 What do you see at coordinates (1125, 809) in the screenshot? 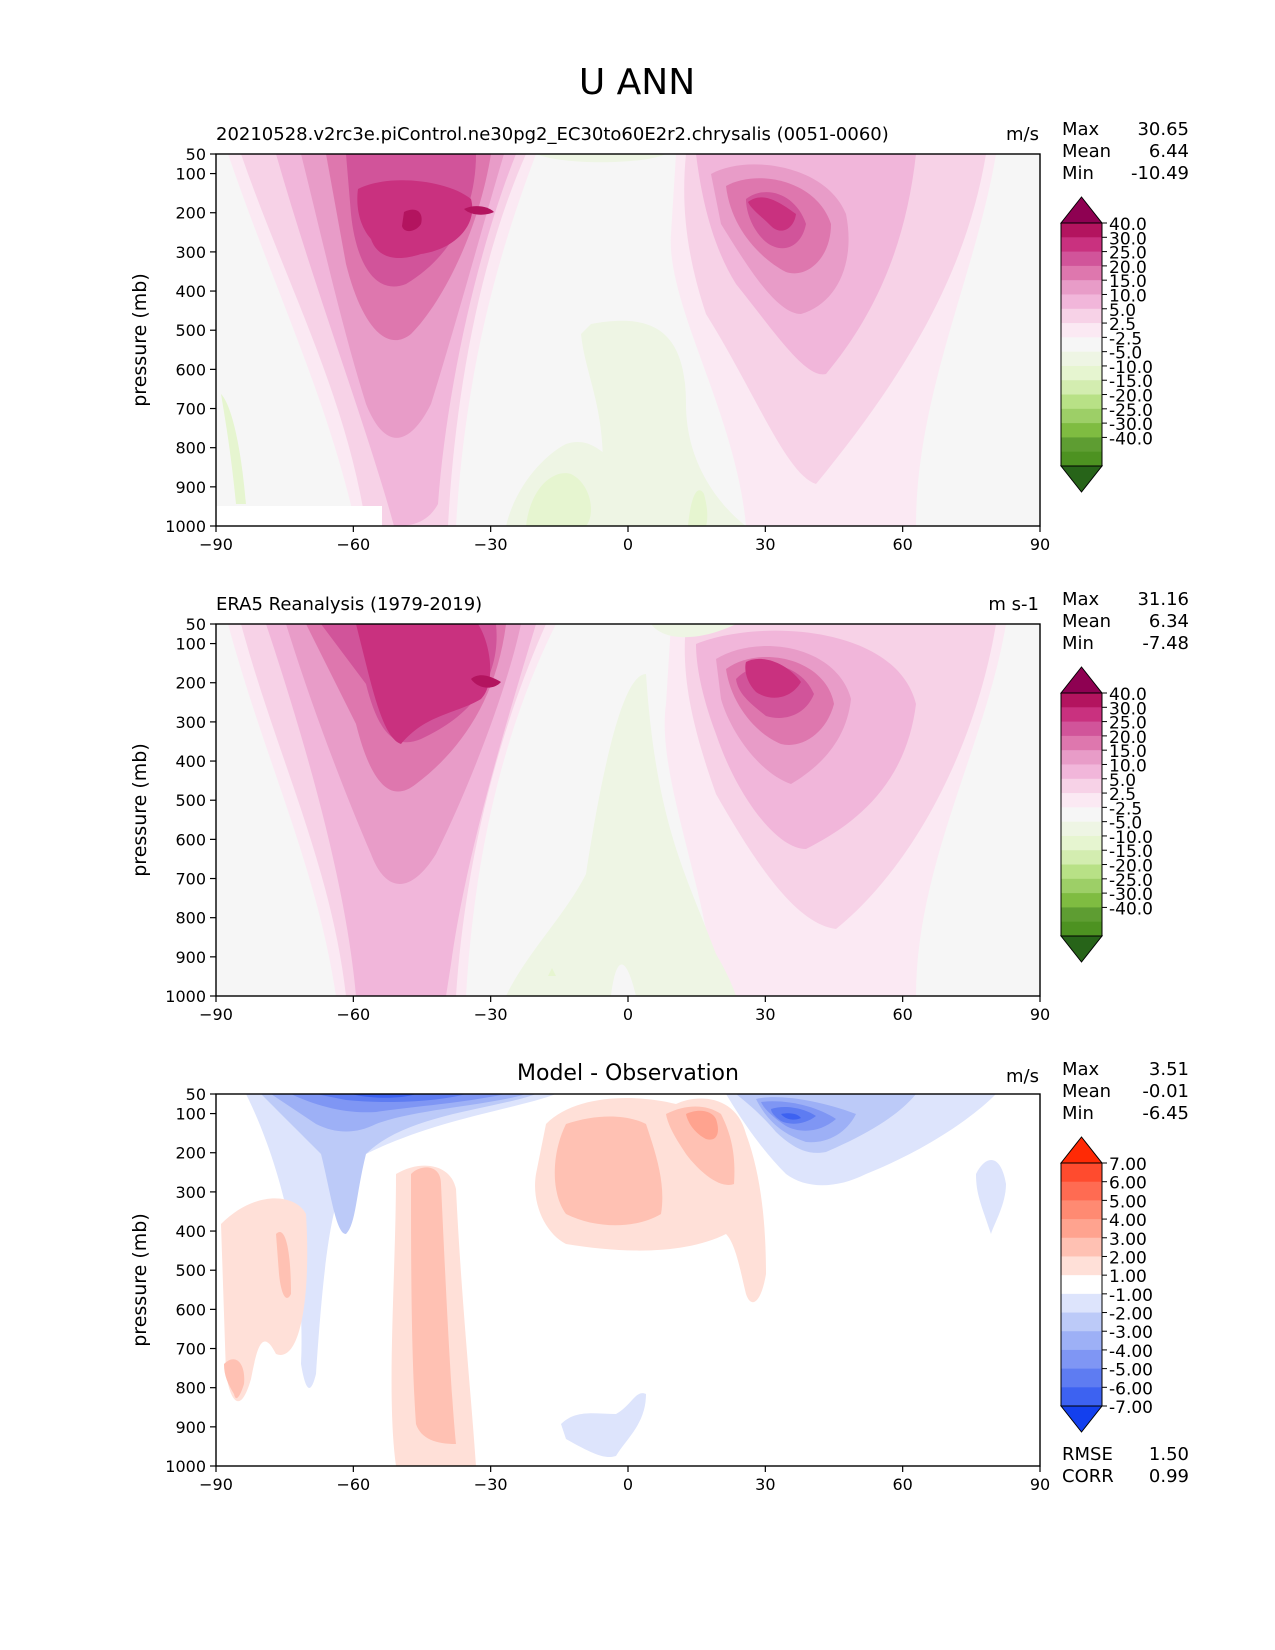
I see `colorbar-label: -2.5` at bounding box center [1125, 809].